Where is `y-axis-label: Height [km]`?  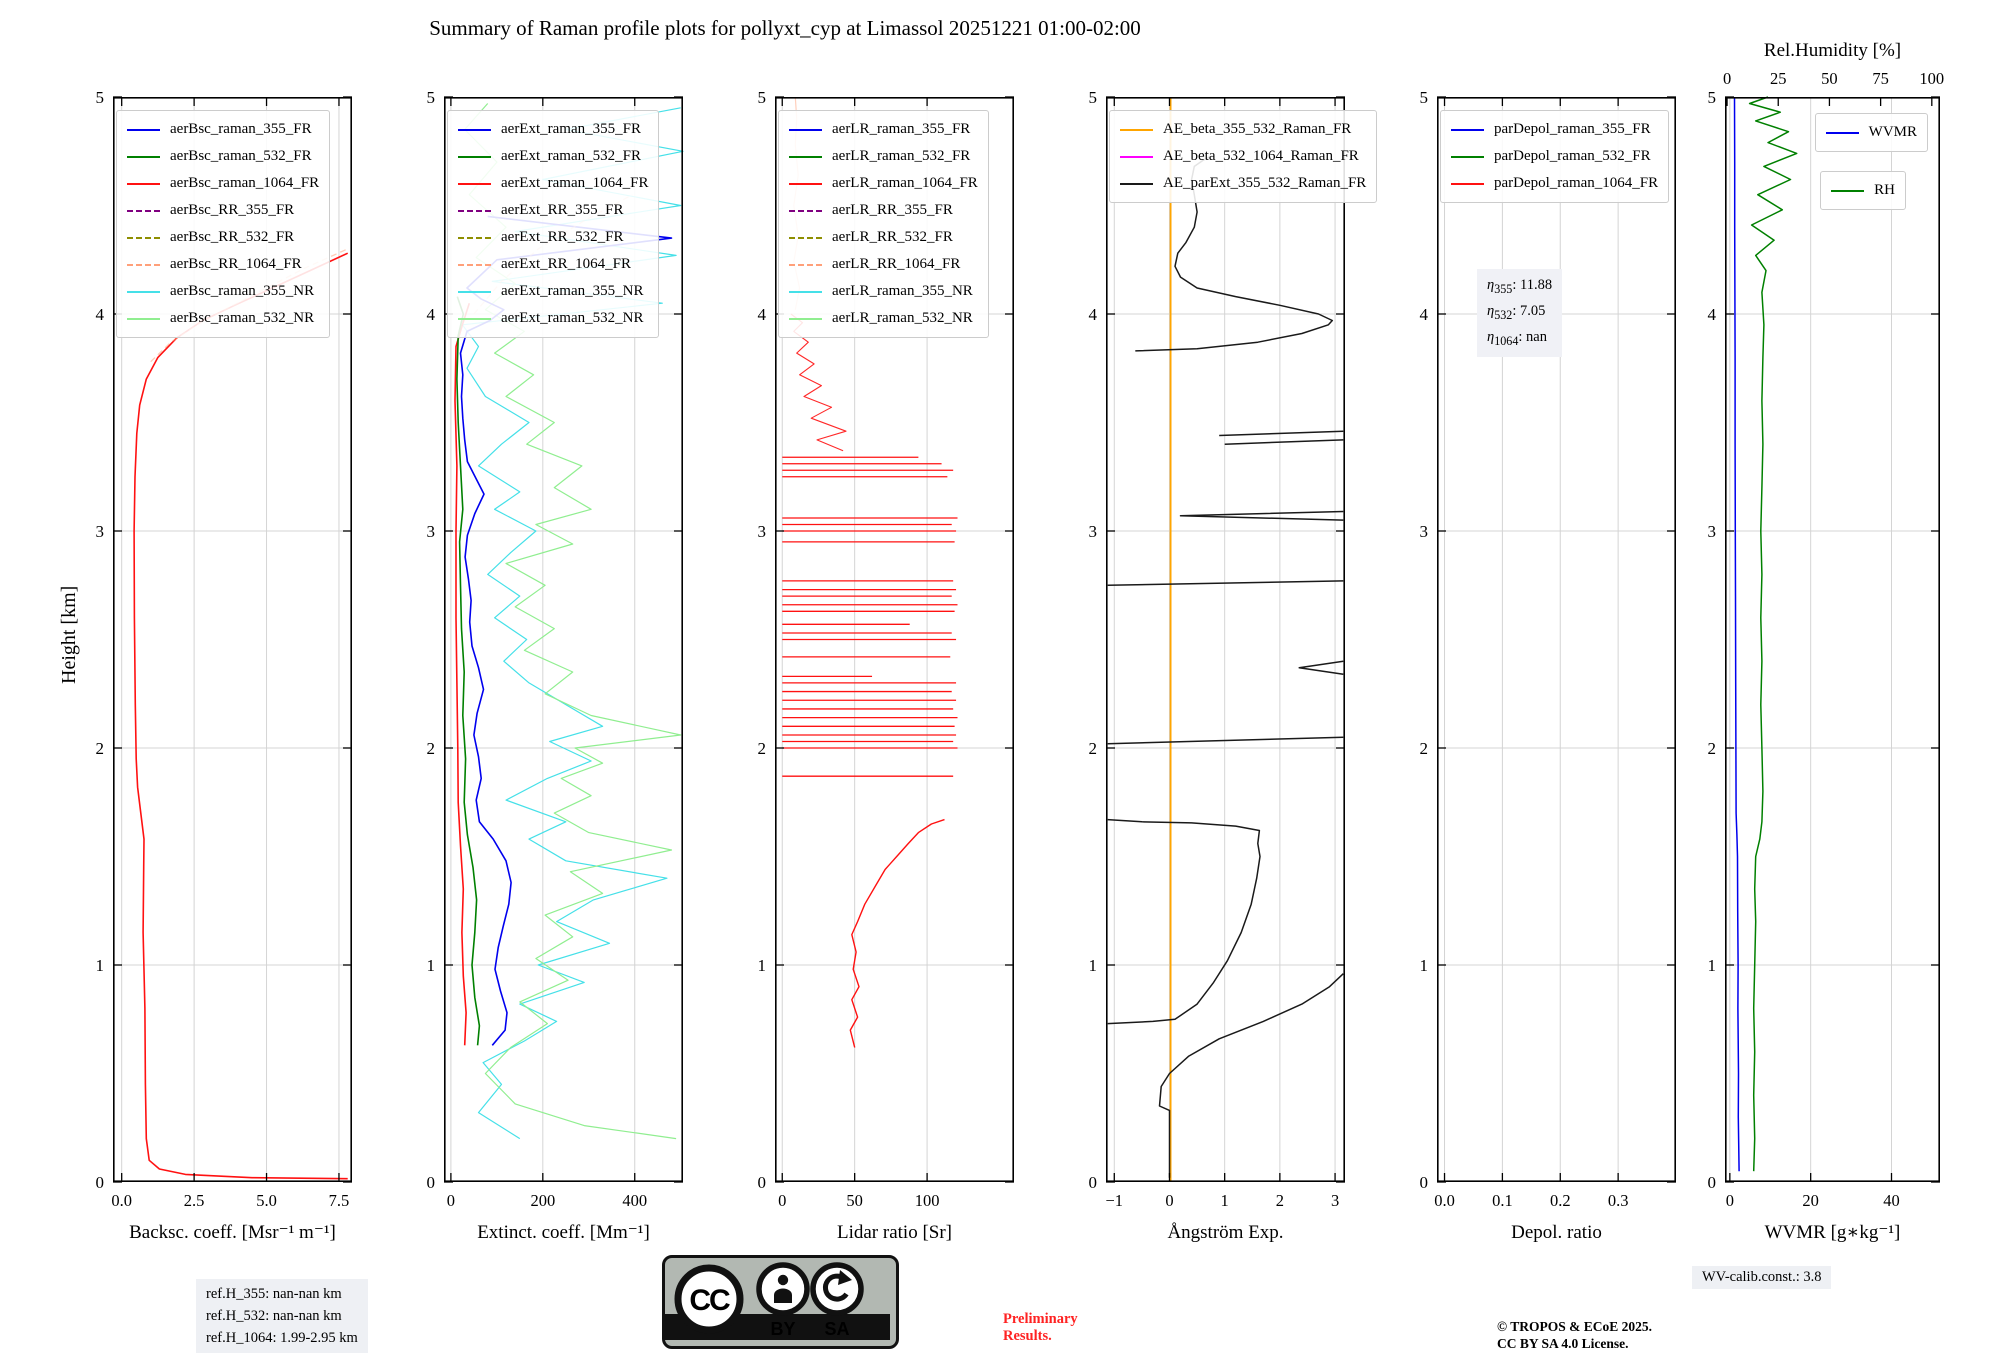
y-axis-label: Height [km] is located at coordinates (69, 635).